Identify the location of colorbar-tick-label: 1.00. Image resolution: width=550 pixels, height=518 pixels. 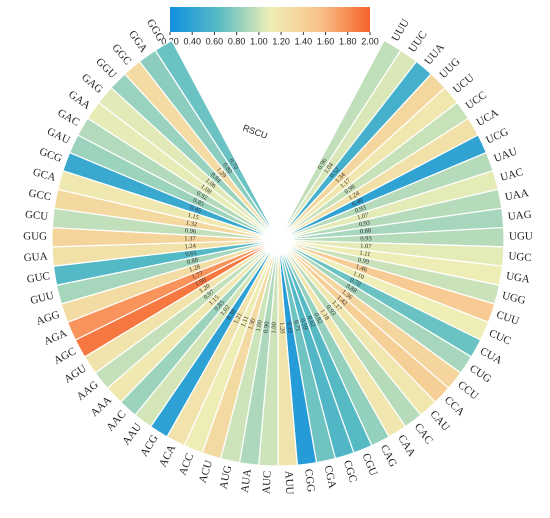
(259, 41).